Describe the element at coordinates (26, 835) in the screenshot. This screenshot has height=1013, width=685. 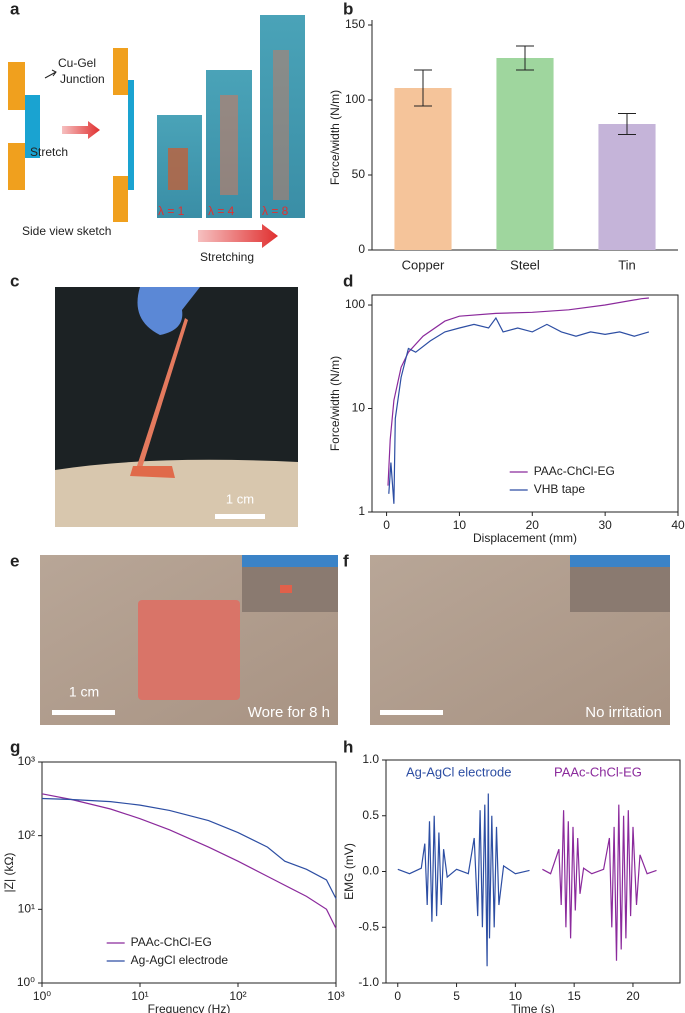
I see `y-tick-label: 10²` at that location.